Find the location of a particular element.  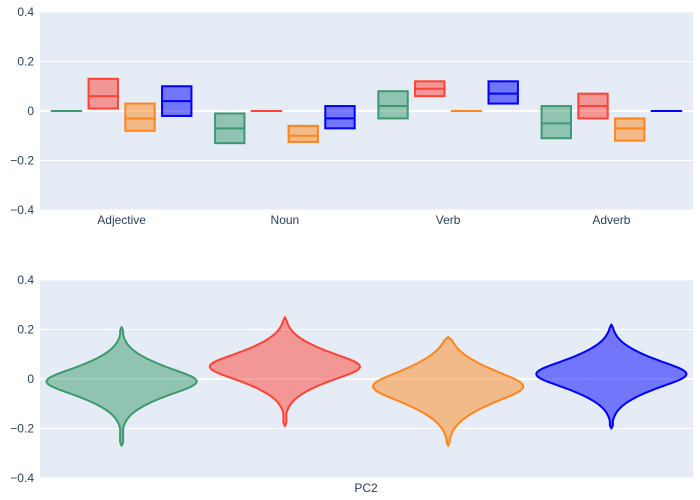

x-tick-label: Noun is located at coordinates (285, 220).